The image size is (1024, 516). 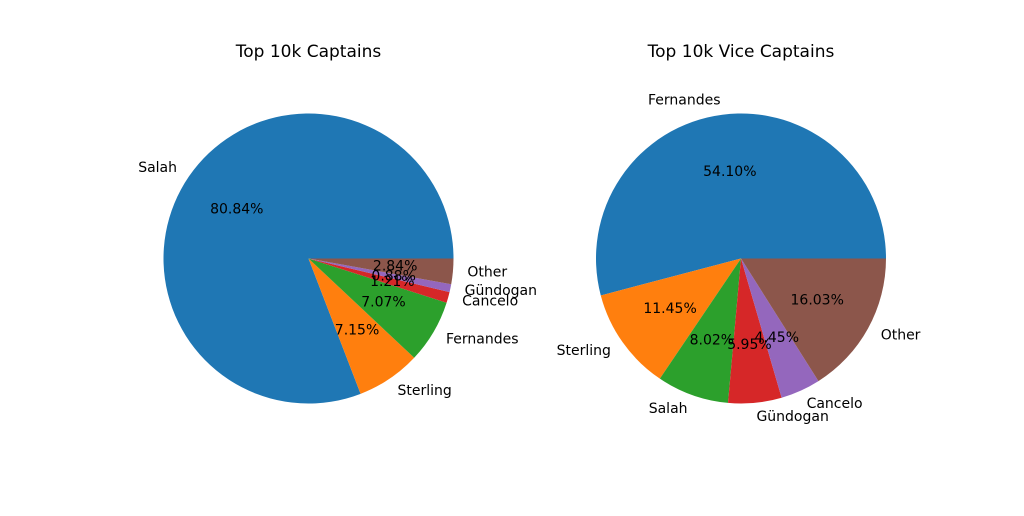 I want to click on vice-captains-pct-fernandes: 54.10%, so click(x=729, y=172).